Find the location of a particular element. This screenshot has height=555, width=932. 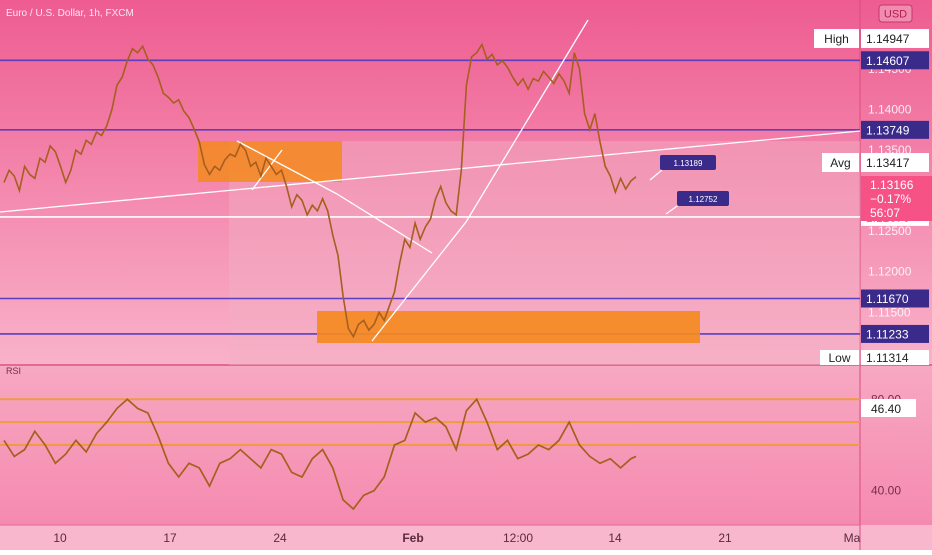

y-tick-5: 1.12000 is located at coordinates (890, 272).